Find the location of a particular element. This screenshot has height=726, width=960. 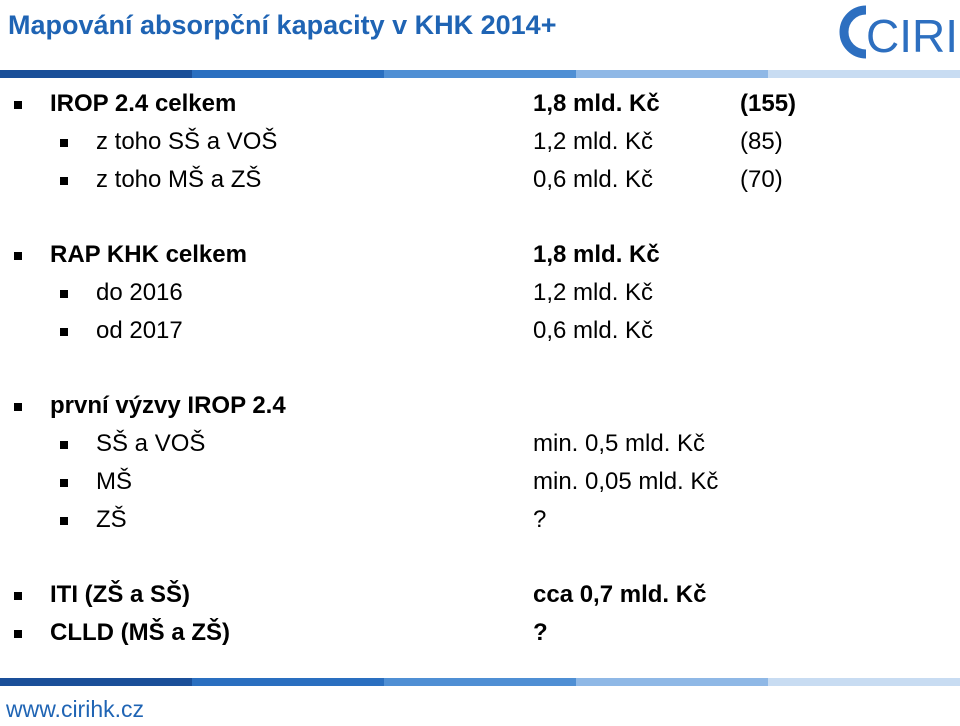

logo: CIRI is located at coordinates (898, 33).